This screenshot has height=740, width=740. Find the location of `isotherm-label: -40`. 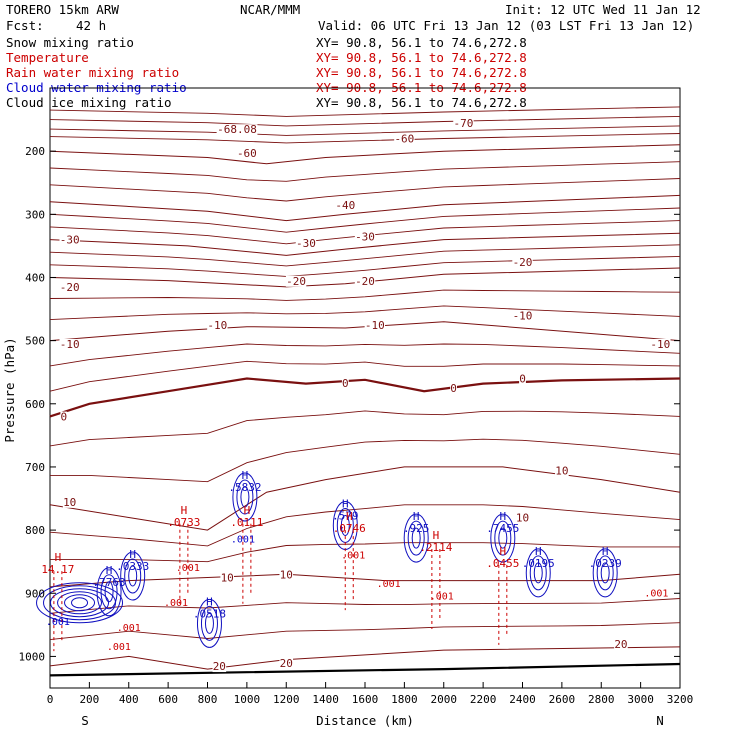

isotherm-label: -40 is located at coordinates (345, 205).